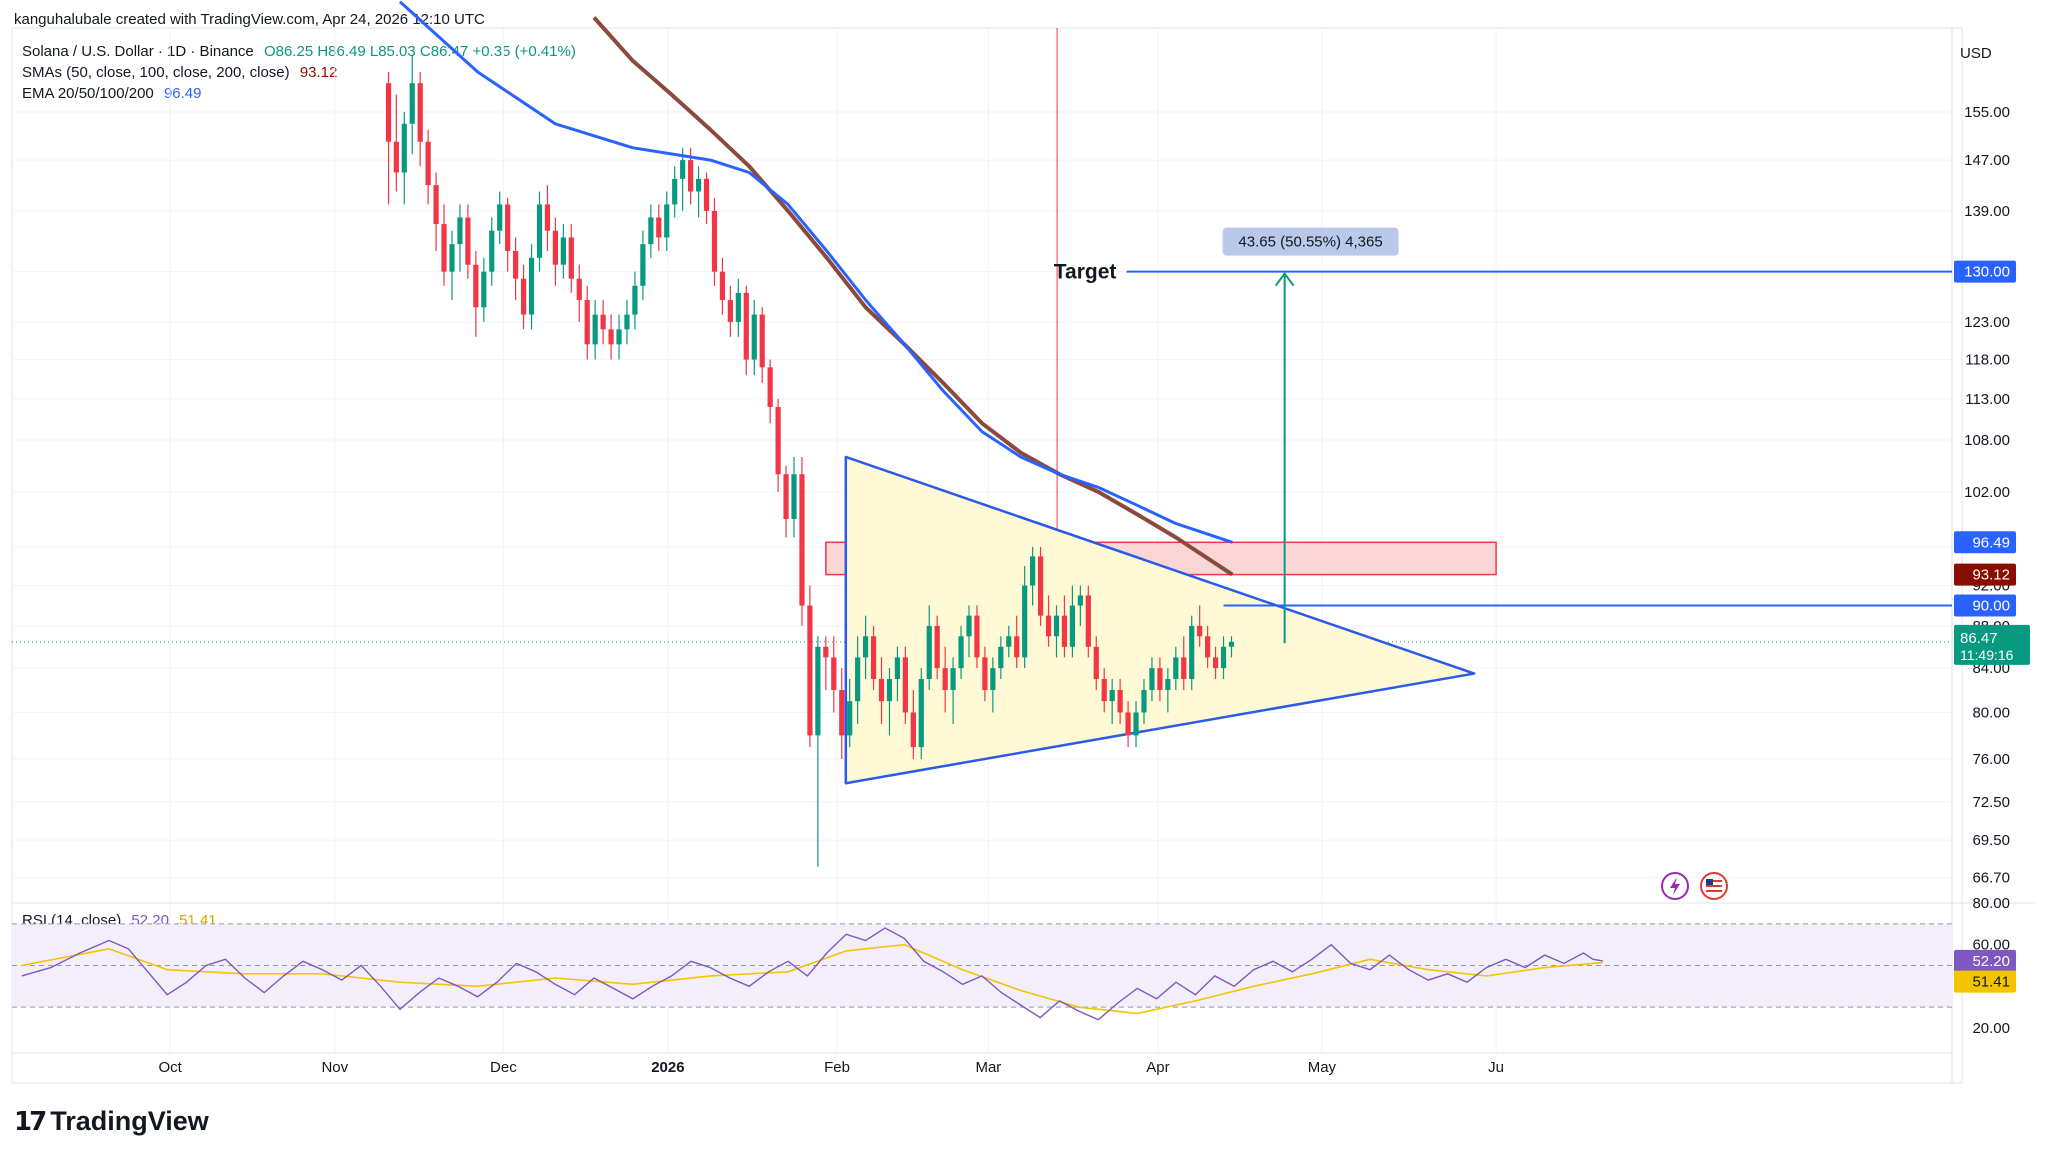 The height and width of the screenshot is (1154, 2048). I want to click on time-tick-label: Mar, so click(988, 1067).